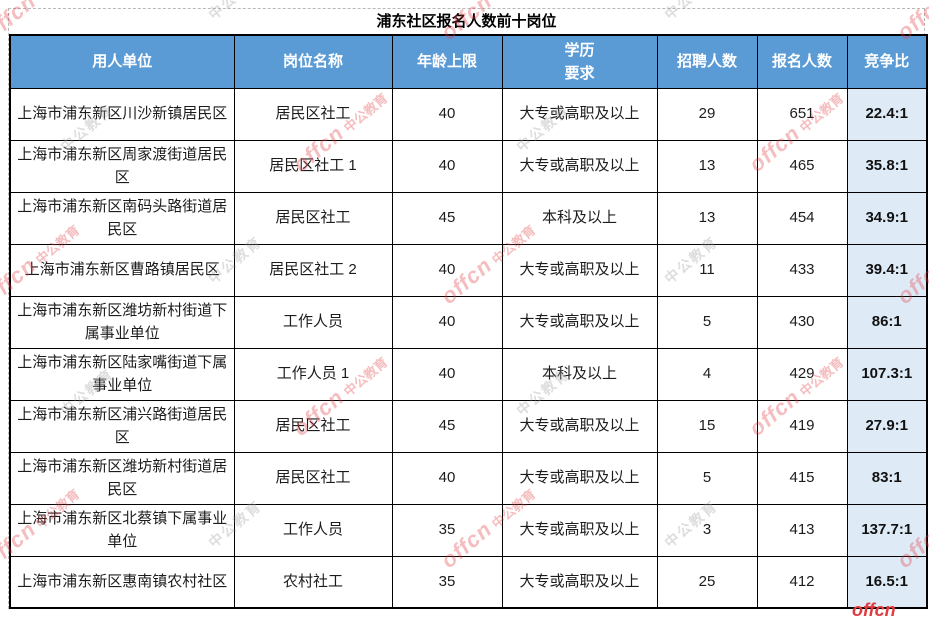  What do you see at coordinates (802, 374) in the screenshot?
I see `cell-applicant-count: 429` at bounding box center [802, 374].